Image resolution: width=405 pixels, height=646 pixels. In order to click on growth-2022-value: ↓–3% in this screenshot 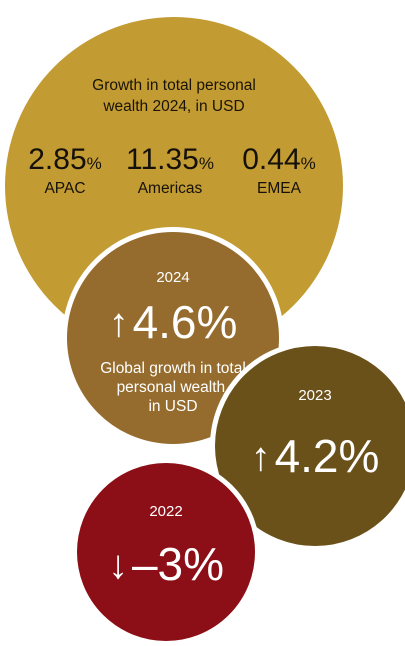, I will do `click(166, 564)`.